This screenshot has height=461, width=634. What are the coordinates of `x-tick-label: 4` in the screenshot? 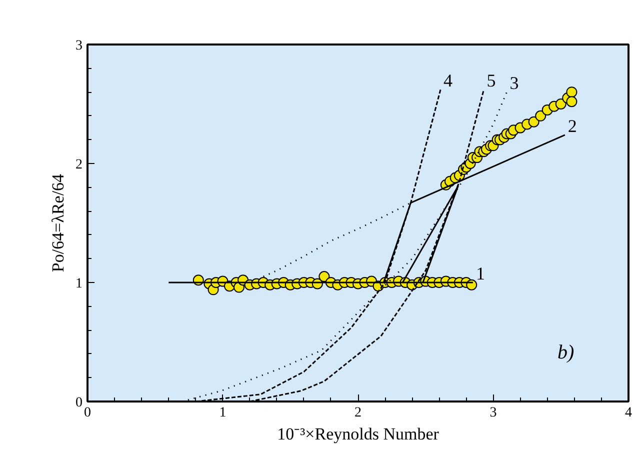 It's located at (628, 413).